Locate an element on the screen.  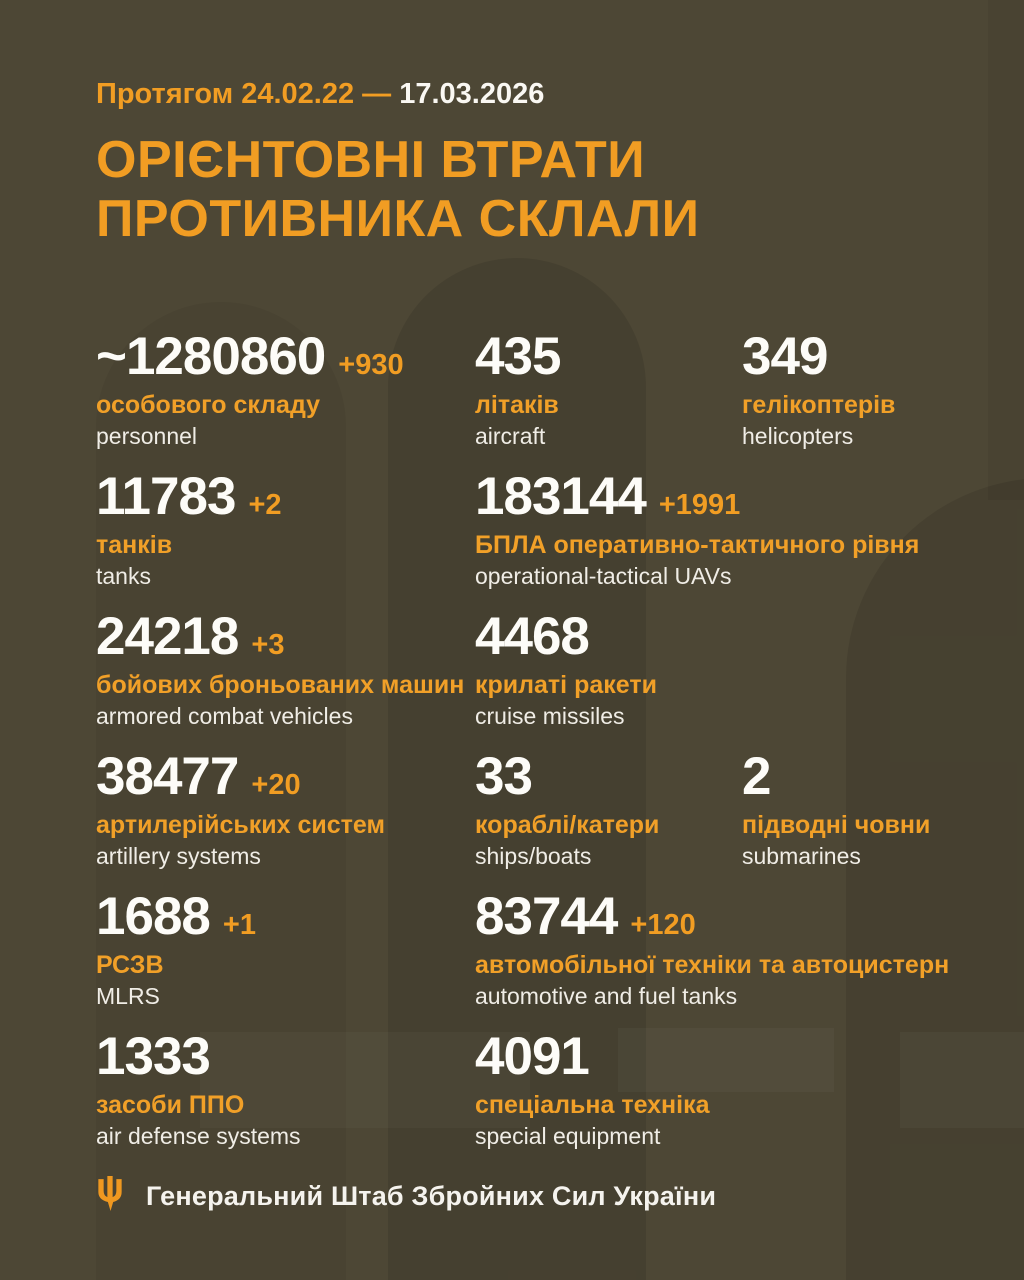
stat-mlrs: 1688 +1 РСЗВ MLRS is located at coordinates (285, 948).